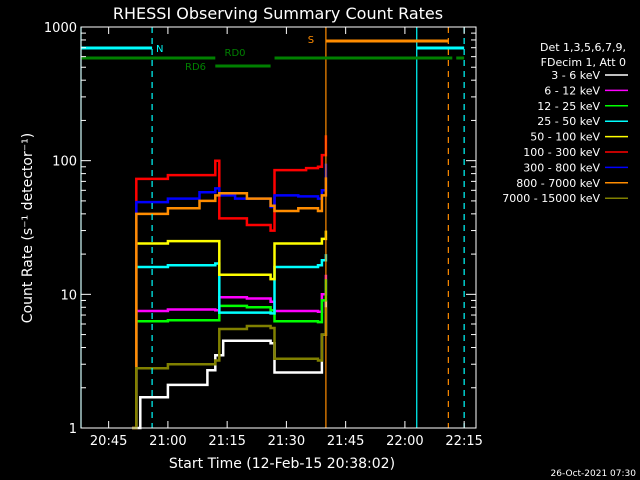 Image resolution: width=640 pixels, height=480 pixels. Describe the element at coordinates (463, 441) in the screenshot. I see `x-tick-label-6: 22:15` at that location.